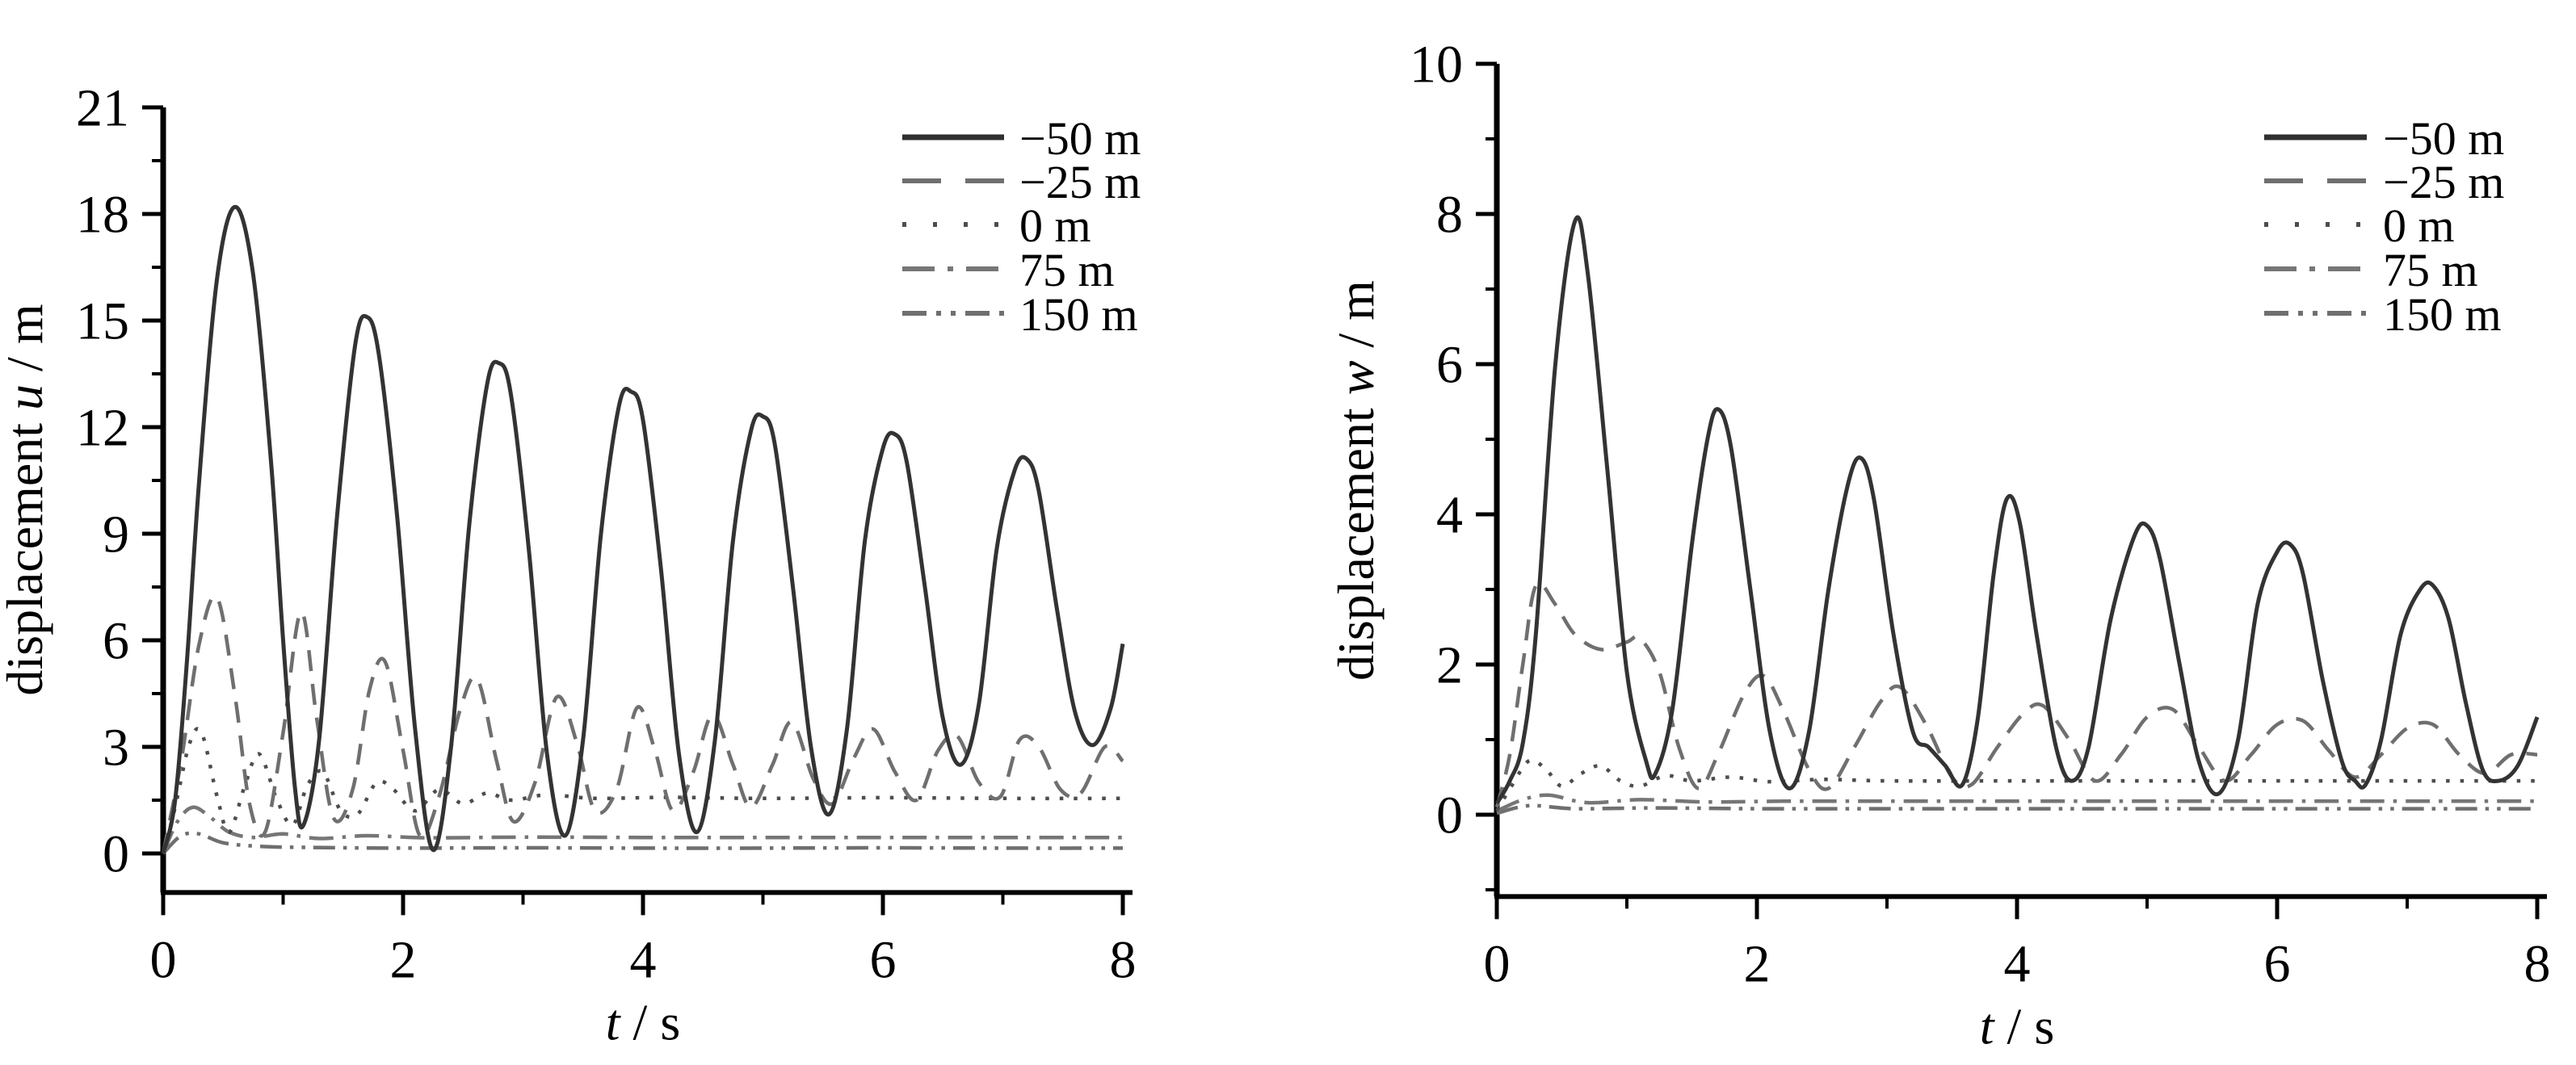 The image size is (2576, 1065). Describe the element at coordinates (1437, 64) in the screenshot. I see `y-tick-label: 10` at that location.